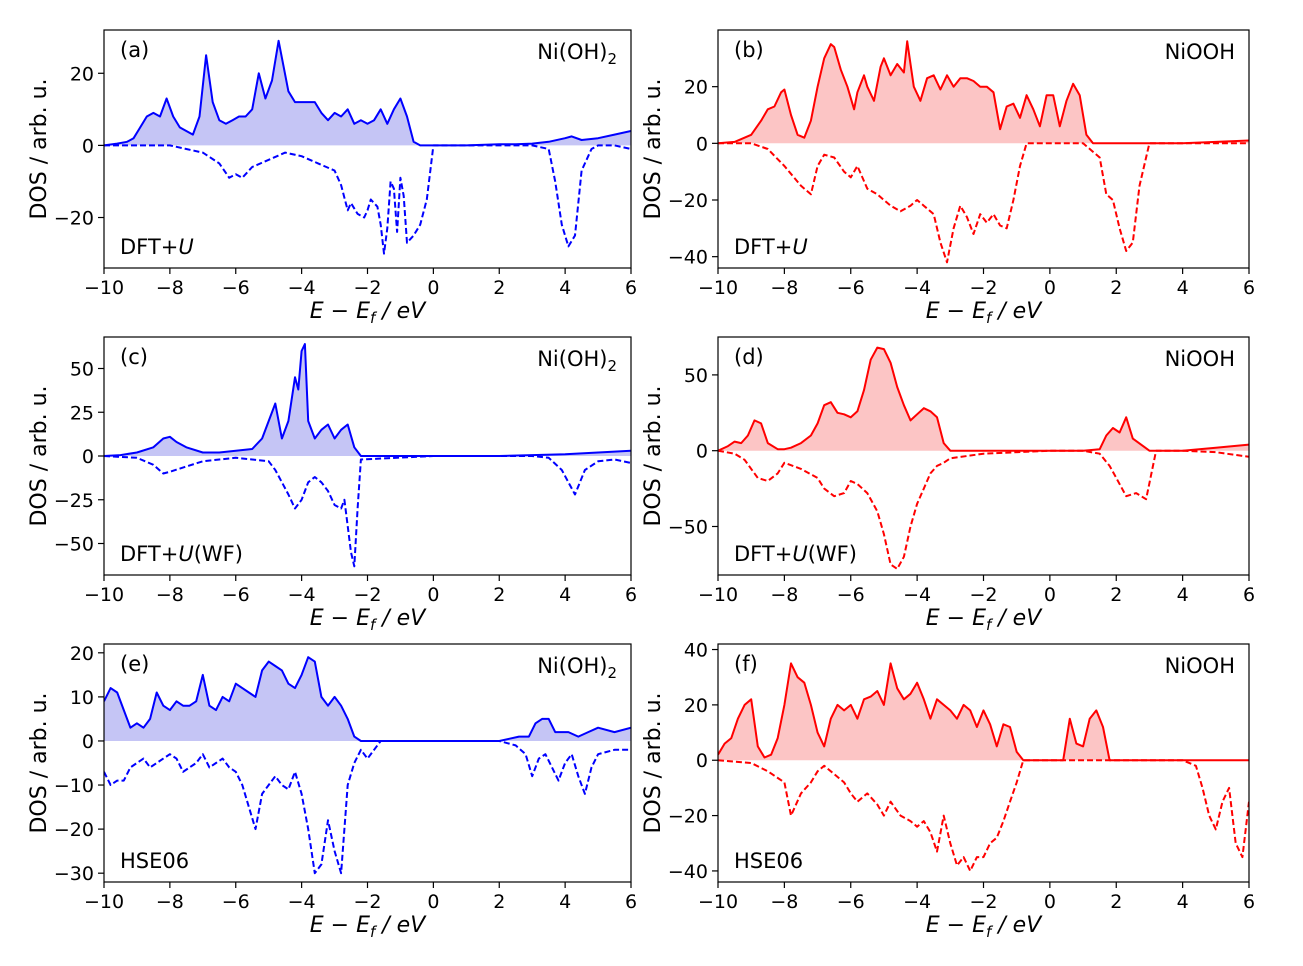  What do you see at coordinates (74, 874) in the screenshot?
I see `y-tick-label: −30` at bounding box center [74, 874].